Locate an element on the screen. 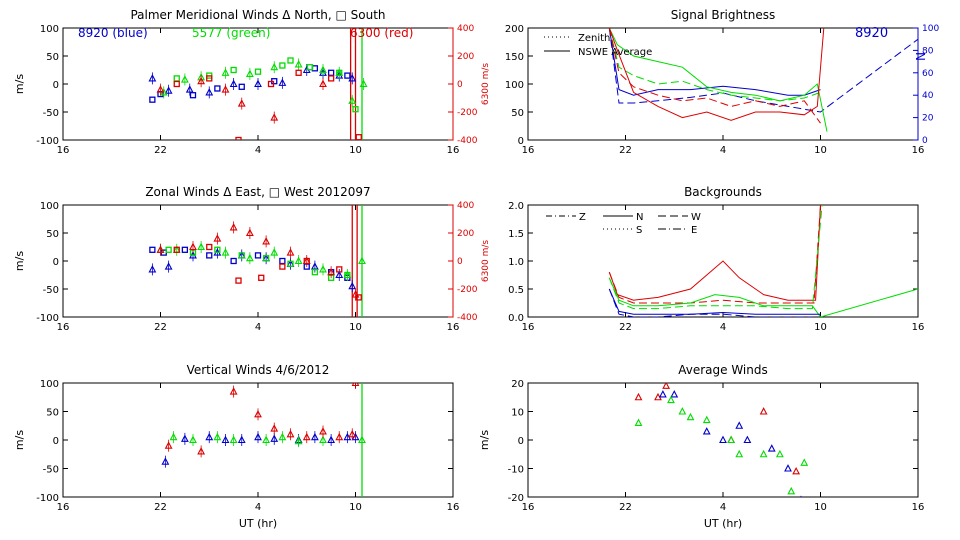 The image size is (960, 540). chart-title: Signal Brightness is located at coordinates (723, 15).